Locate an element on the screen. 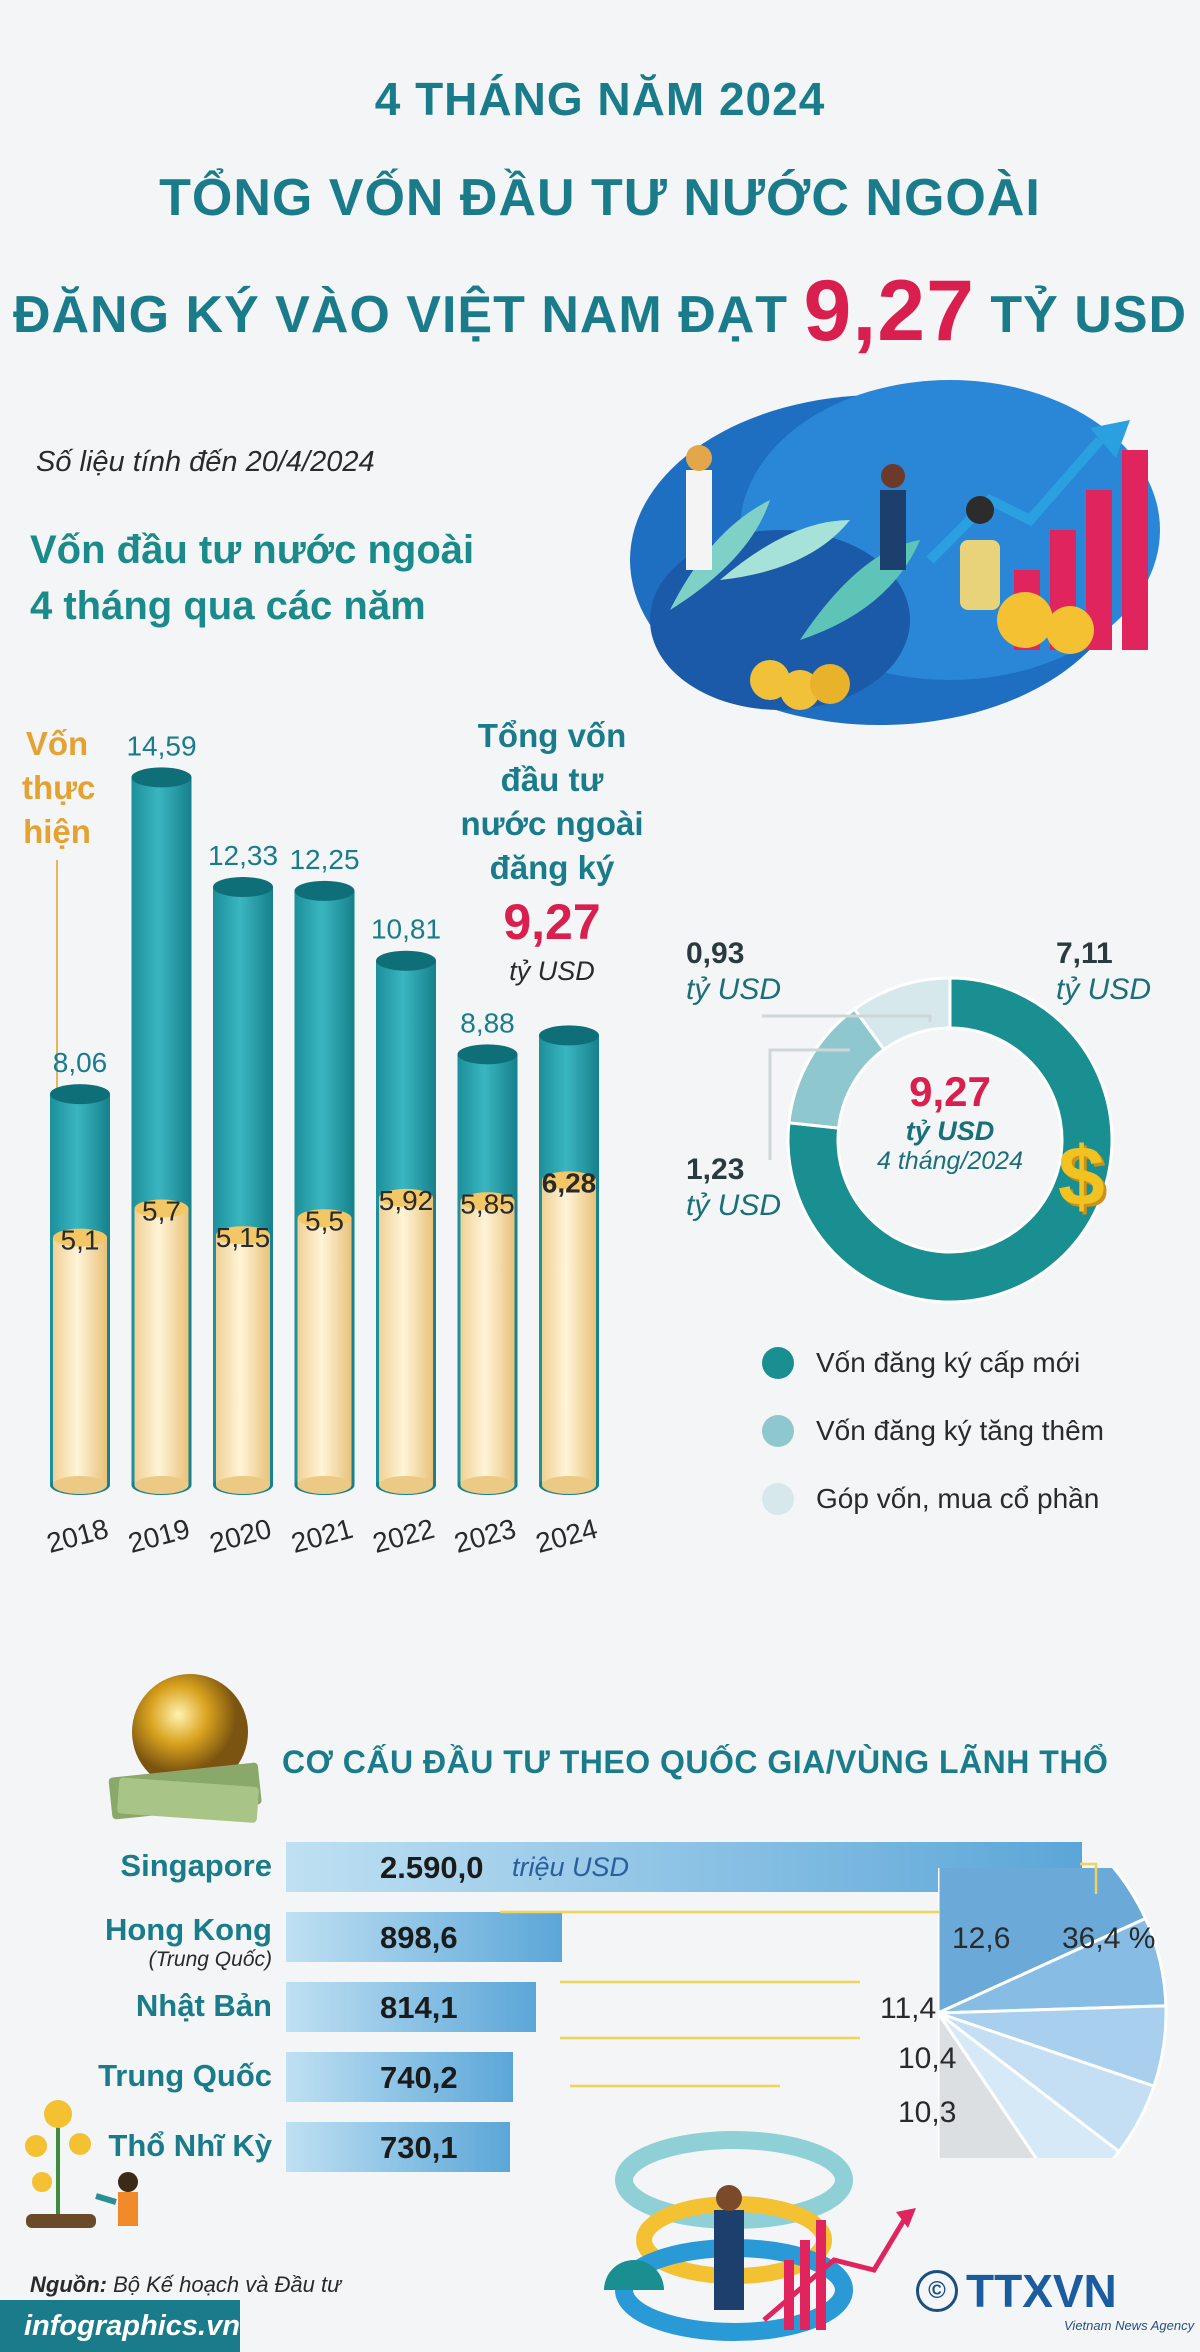  donut-label-added: 1,23 tỷ USD is located at coordinates (733, 1188).